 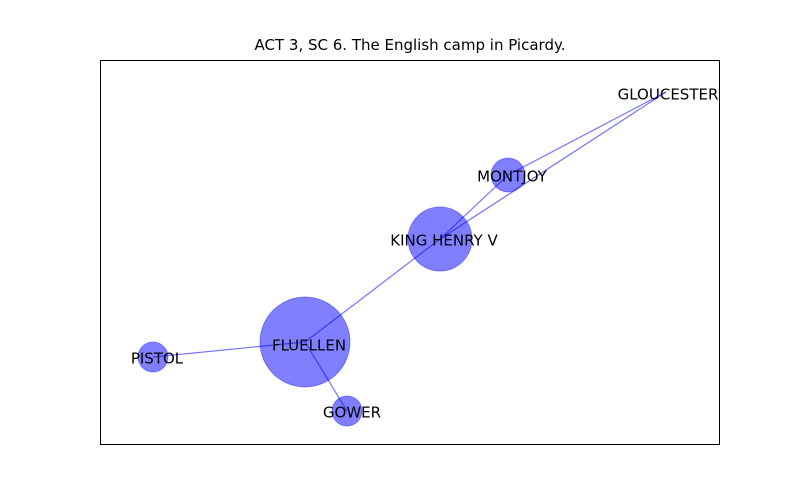 I want to click on edge-gloucester-montjoy, so click(x=587, y=133).